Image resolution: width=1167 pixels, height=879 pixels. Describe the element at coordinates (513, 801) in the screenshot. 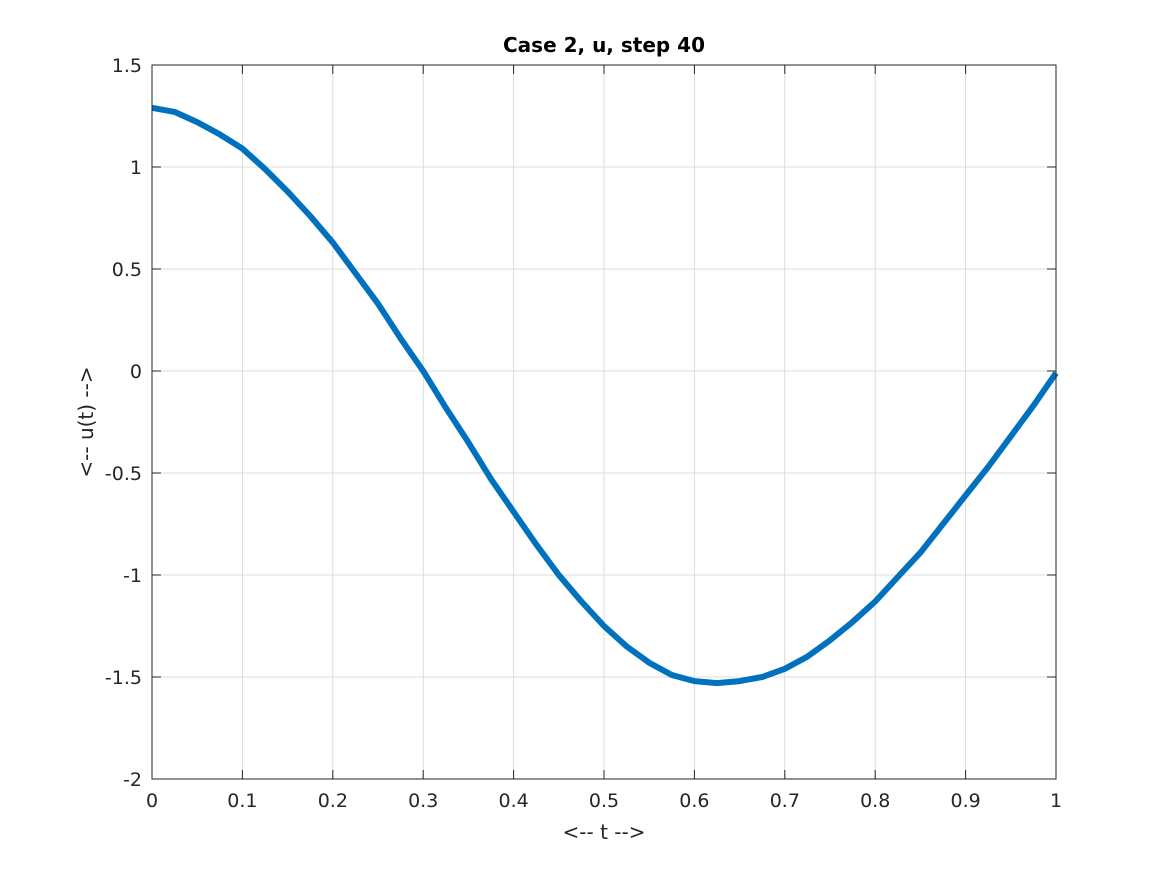

I see `x-tick-label: 0.4` at that location.